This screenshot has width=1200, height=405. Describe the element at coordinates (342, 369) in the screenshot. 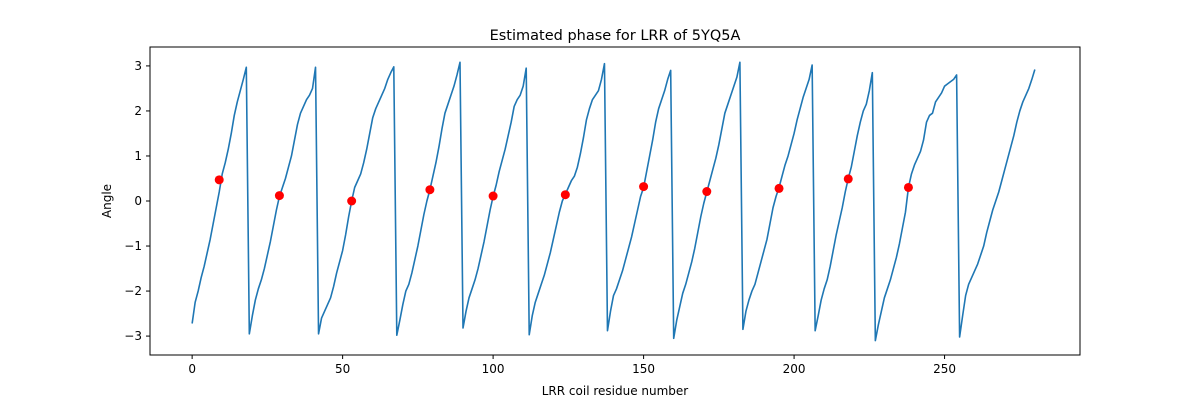

I see `x-tick-label: 50` at that location.